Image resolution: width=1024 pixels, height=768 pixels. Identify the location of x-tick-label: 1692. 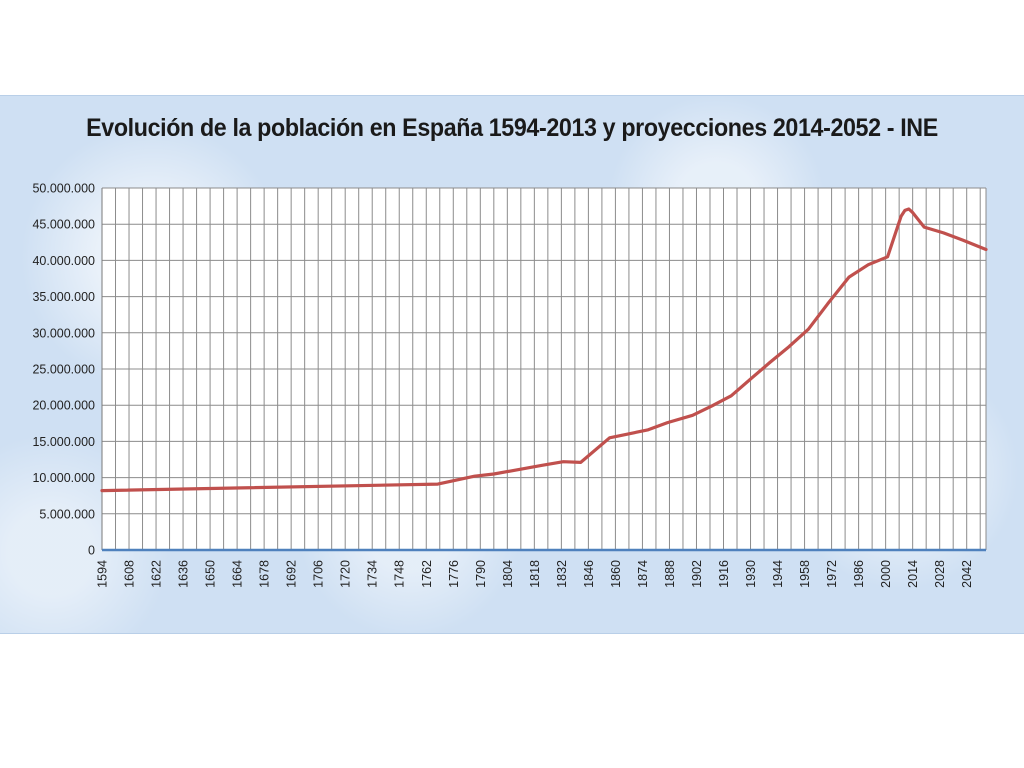
(292, 574).